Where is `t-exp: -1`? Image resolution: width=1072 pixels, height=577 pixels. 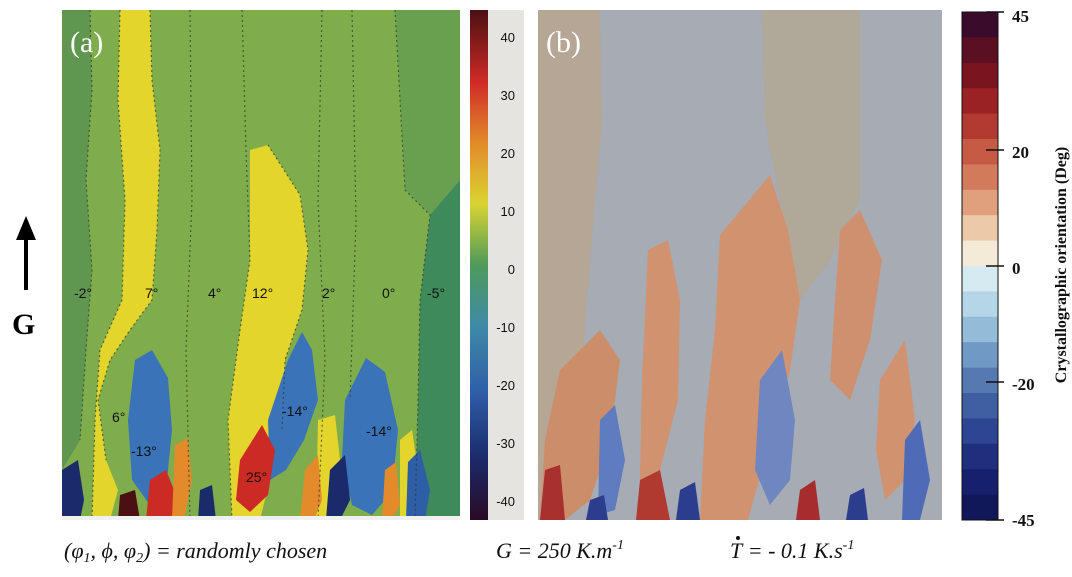 t-exp: -1 is located at coordinates (848, 545).